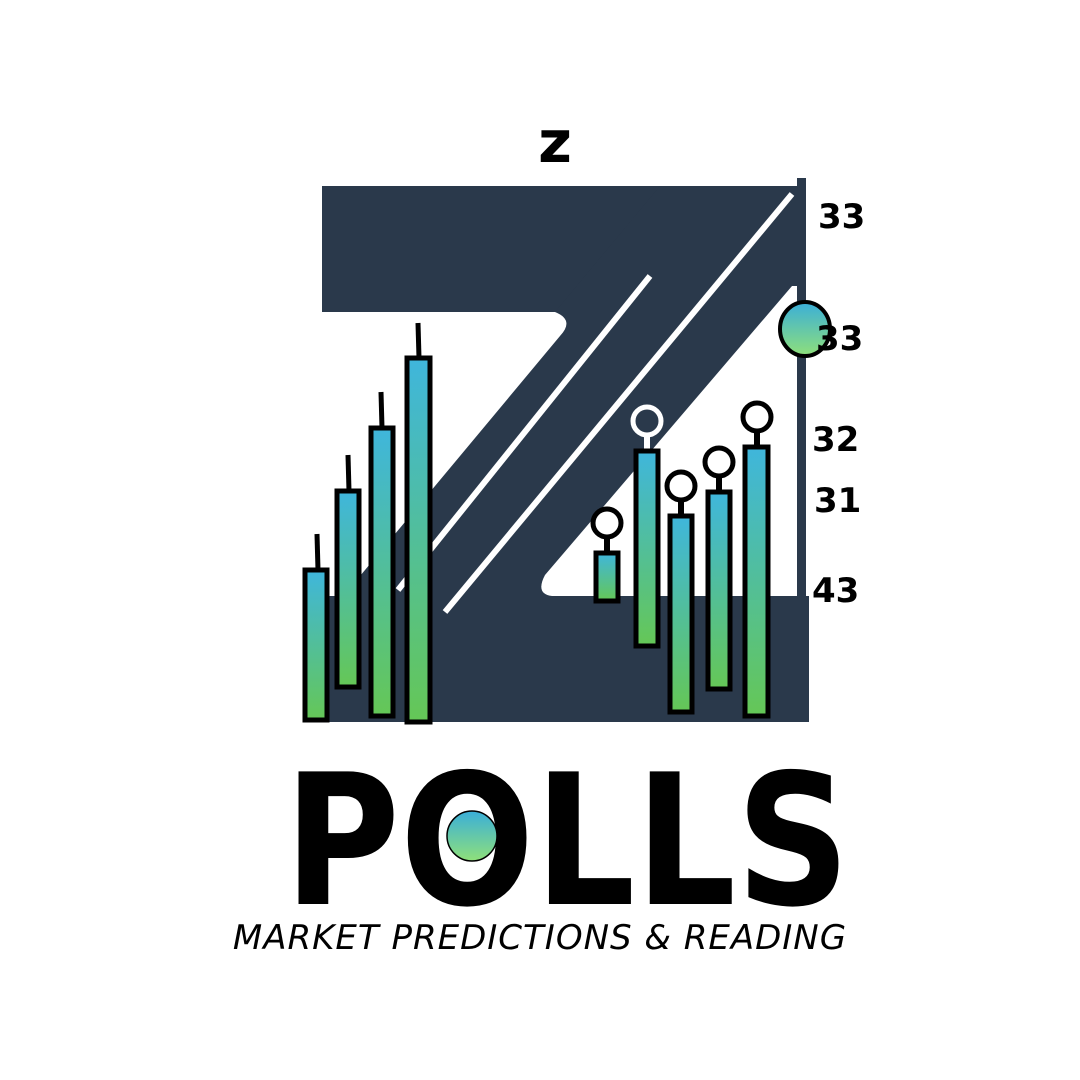 Image resolution: width=1080 pixels, height=1080 pixels. I want to click on tagline: MARKET PREDICTIONS & READING, so click(540, 938).